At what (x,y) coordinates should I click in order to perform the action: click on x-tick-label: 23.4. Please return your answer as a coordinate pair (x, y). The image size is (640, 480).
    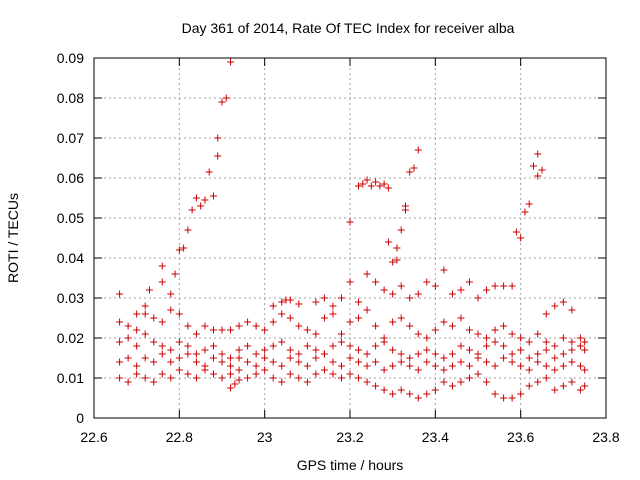
    Looking at the image, I should click on (435, 437).